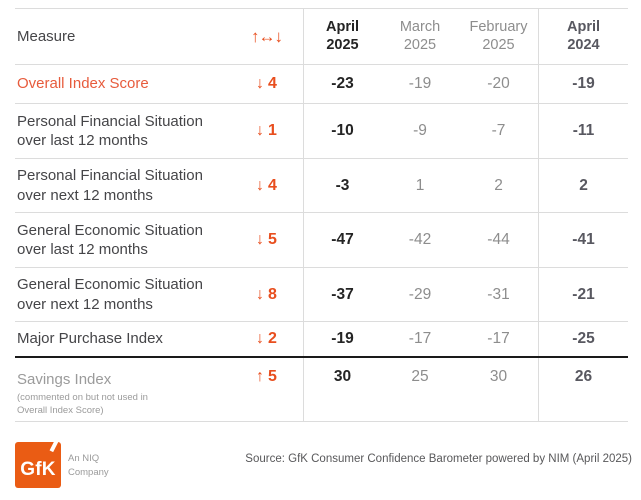 This screenshot has height=500, width=641. I want to click on logo-text: GfK, so click(38, 469).